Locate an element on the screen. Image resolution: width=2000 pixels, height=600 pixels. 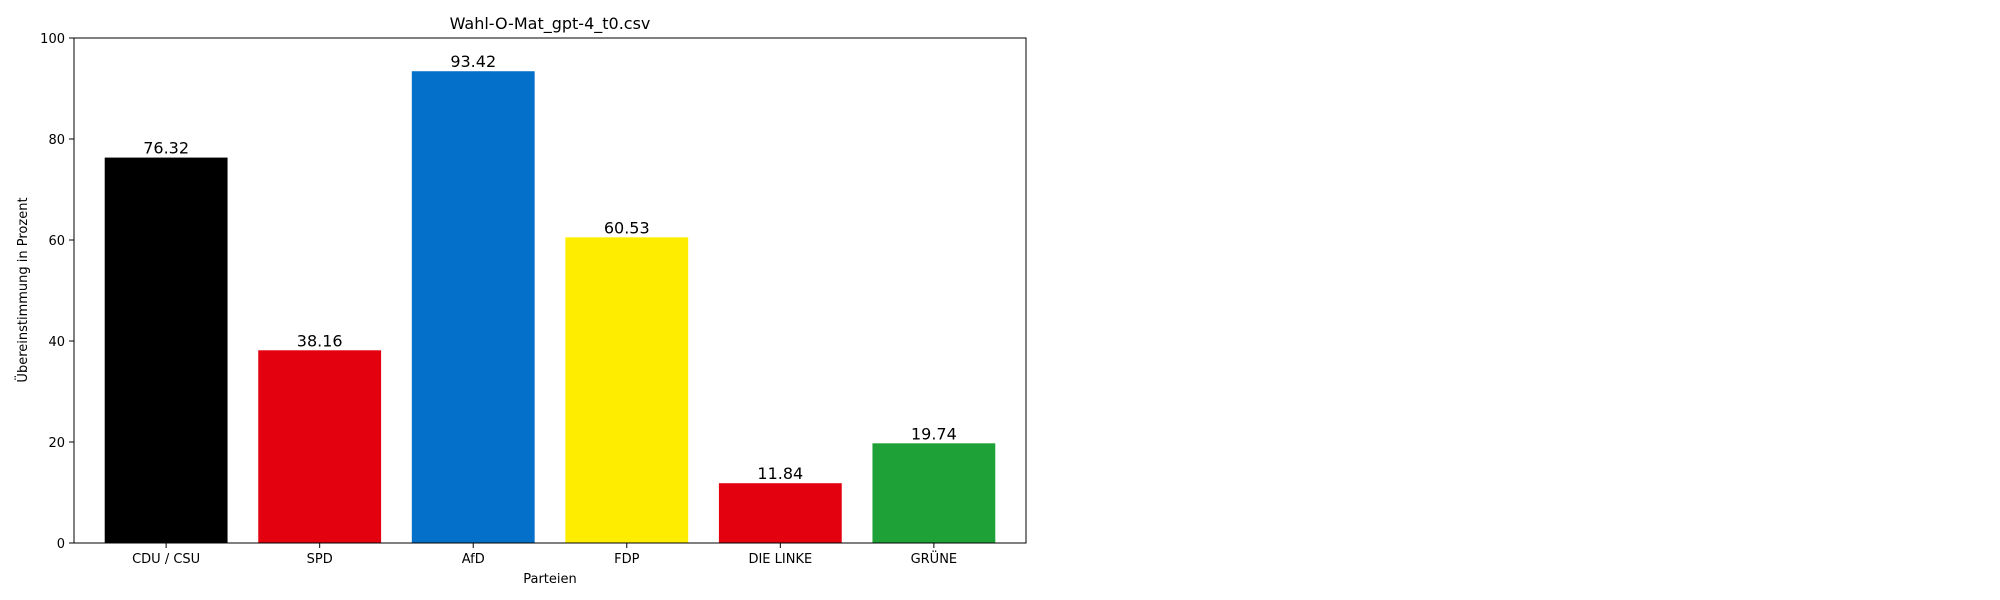
y-axis-label: Übereinstimmung in Prozent is located at coordinates (22, 289).